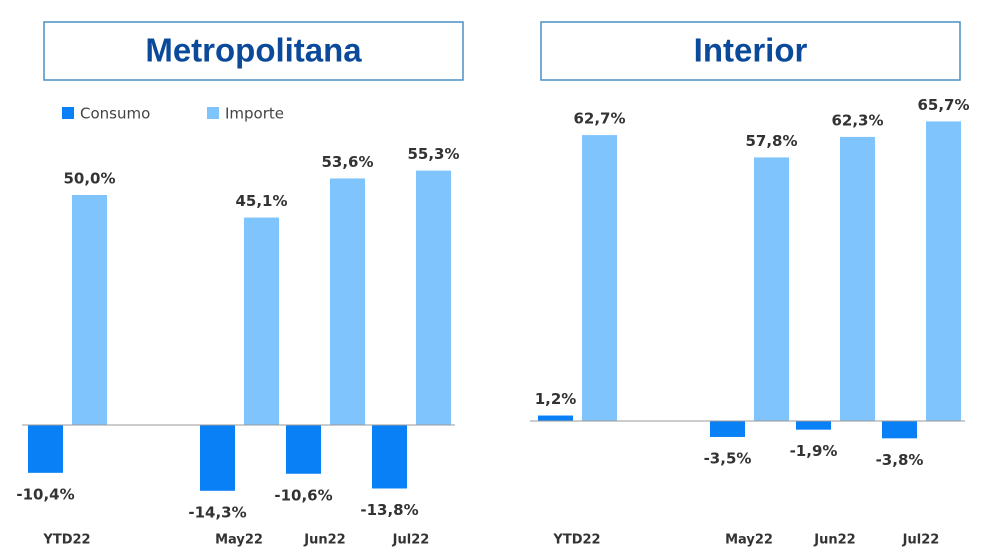 Image resolution: width=998 pixels, height=557 pixels. I want to click on value-label: 50,0%, so click(89, 179).